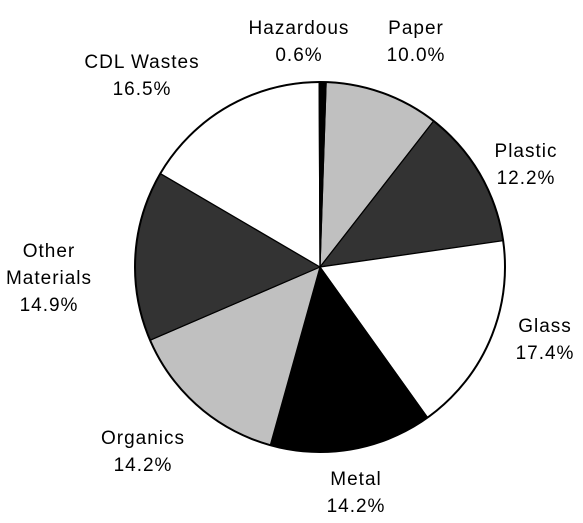 The width and height of the screenshot is (583, 523). Describe the element at coordinates (545, 353) in the screenshot. I see `value-label-glass: 17.4%` at that location.